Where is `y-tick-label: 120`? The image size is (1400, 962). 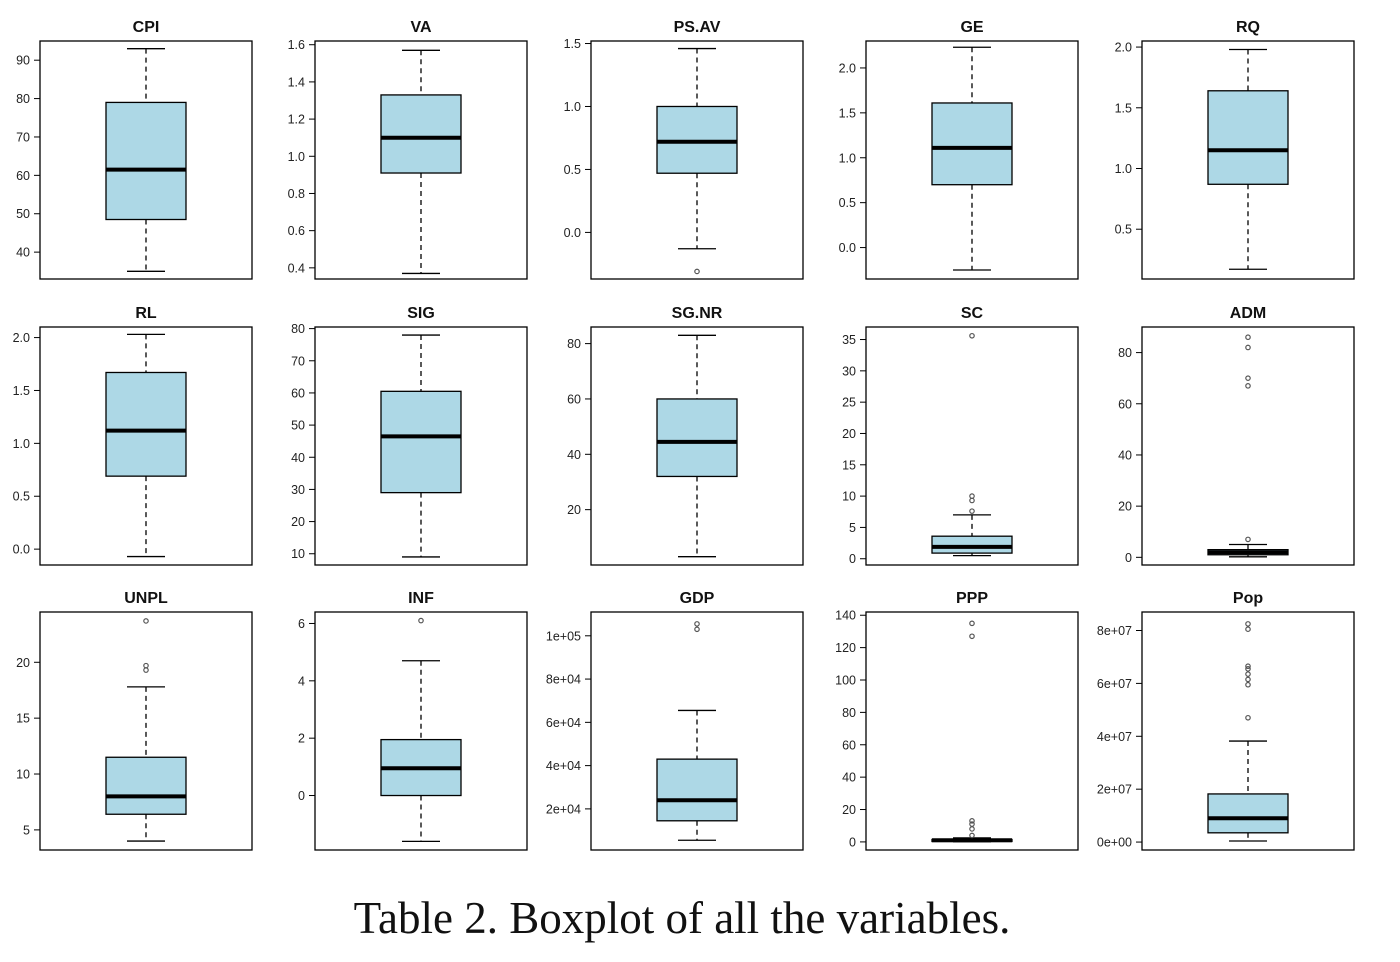 y-tick-label: 120 is located at coordinates (845, 648).